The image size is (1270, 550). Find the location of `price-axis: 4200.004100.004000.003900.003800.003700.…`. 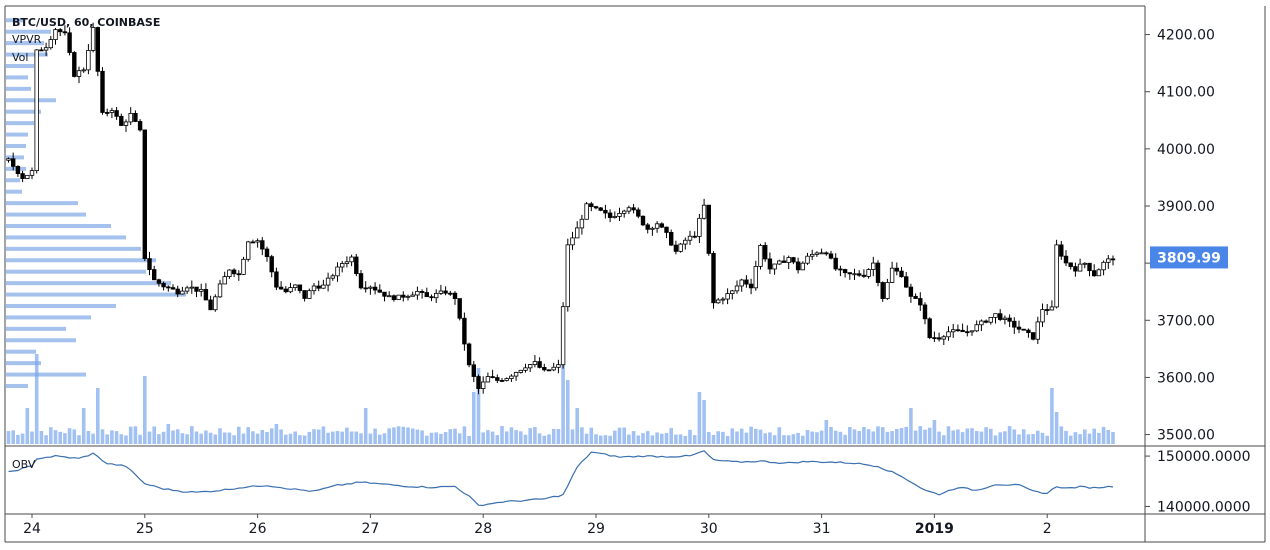

price-axis: 4200.004100.004000.003900.003800.003700.… is located at coordinates (1198, 272).